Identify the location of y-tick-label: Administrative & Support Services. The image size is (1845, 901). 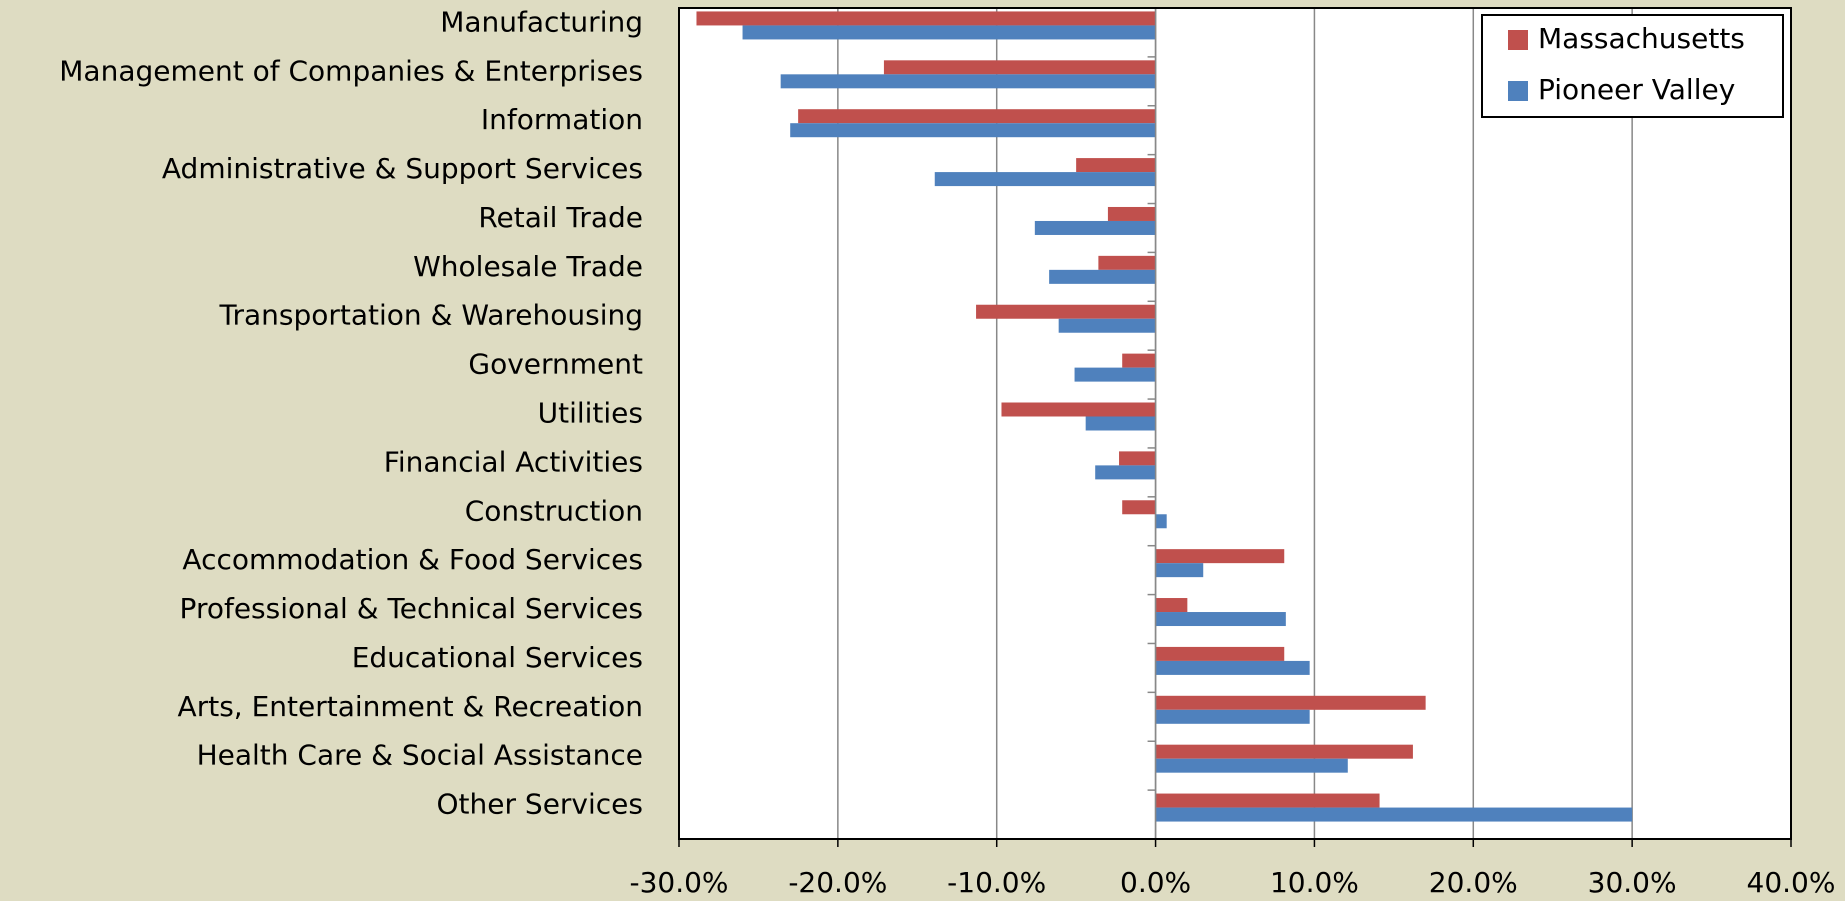
(402, 168).